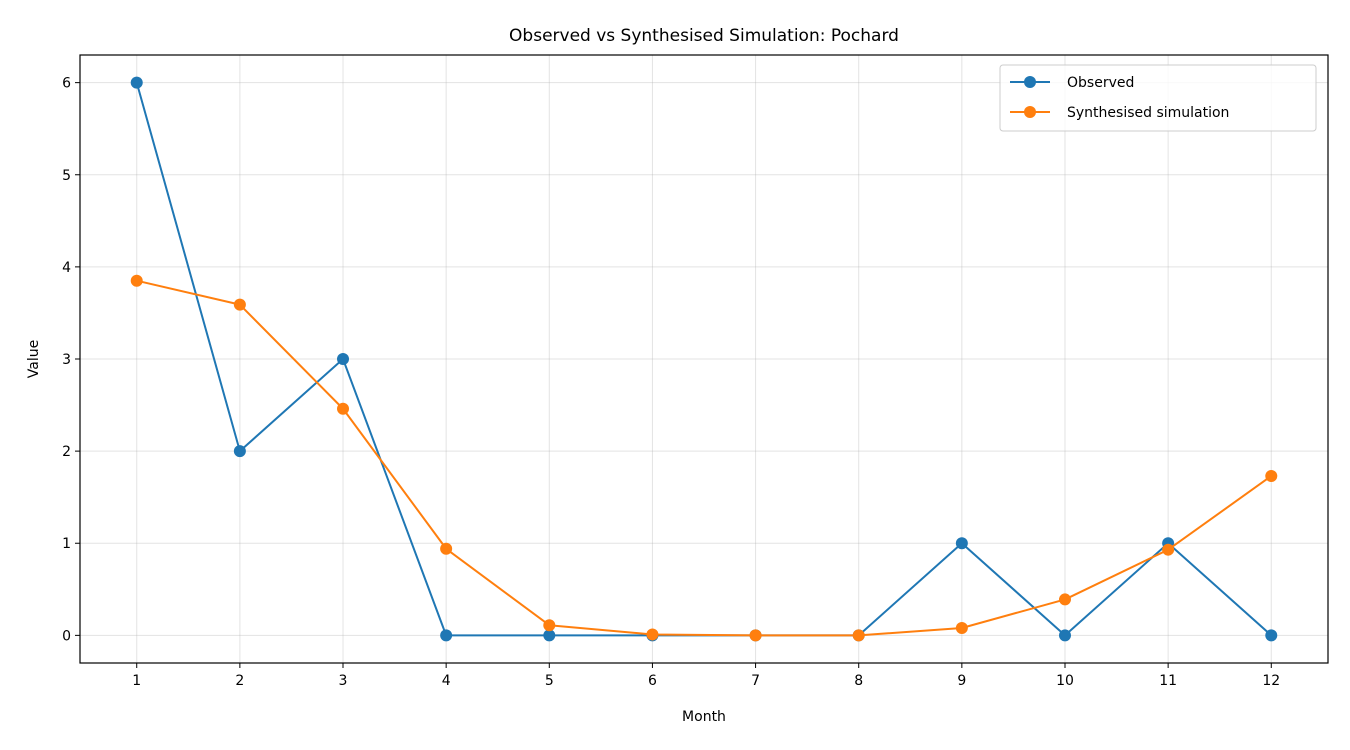 Image resolution: width=1350 pixels, height=750 pixels. Describe the element at coordinates (1100, 83) in the screenshot. I see `legend-label-observed: Observed` at that location.